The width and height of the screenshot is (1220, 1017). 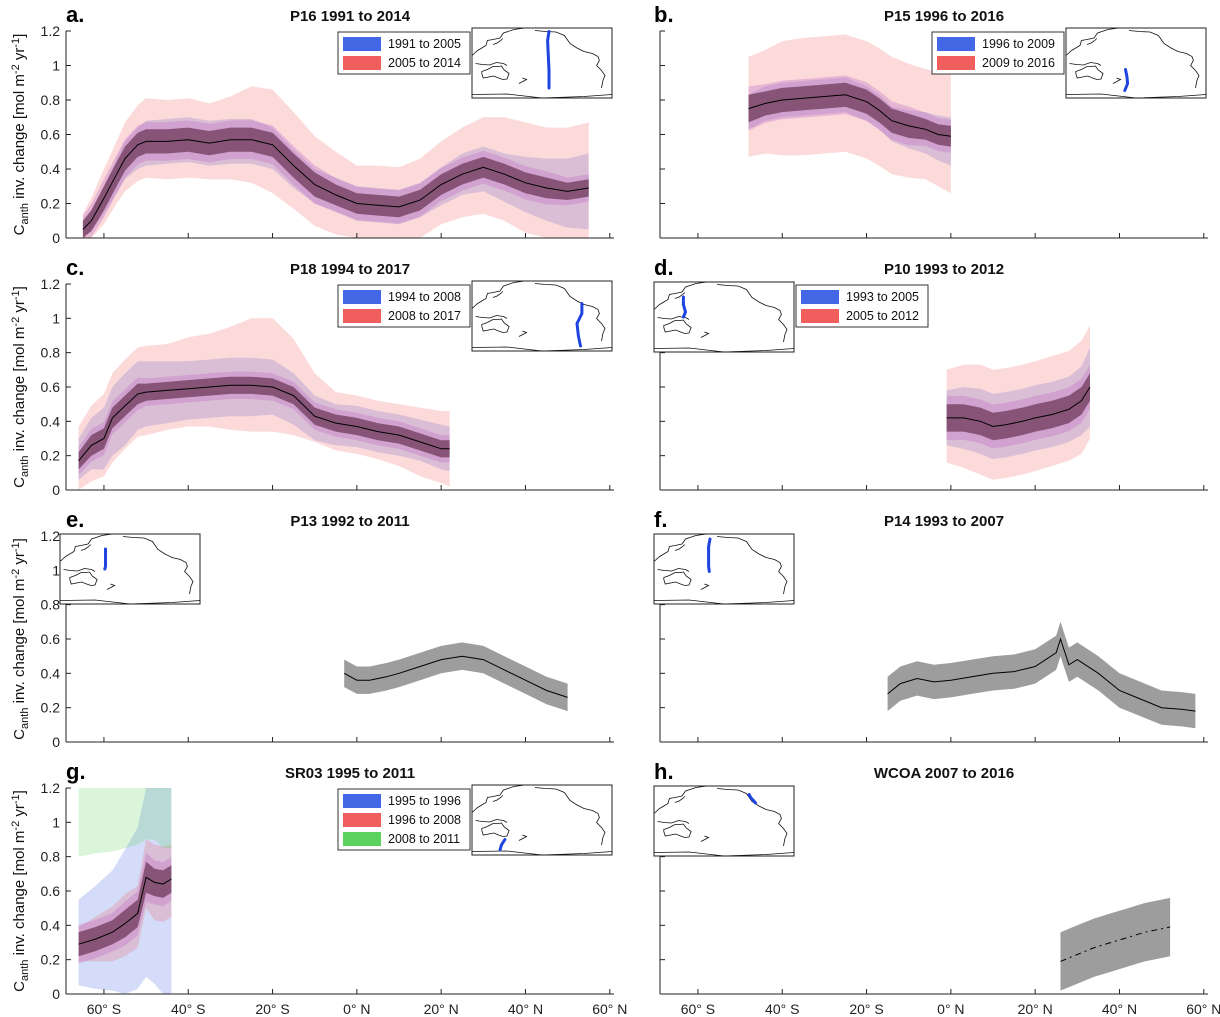 What do you see at coordinates (51, 100) in the screenshot?
I see `y-tick-label: 0.8` at bounding box center [51, 100].